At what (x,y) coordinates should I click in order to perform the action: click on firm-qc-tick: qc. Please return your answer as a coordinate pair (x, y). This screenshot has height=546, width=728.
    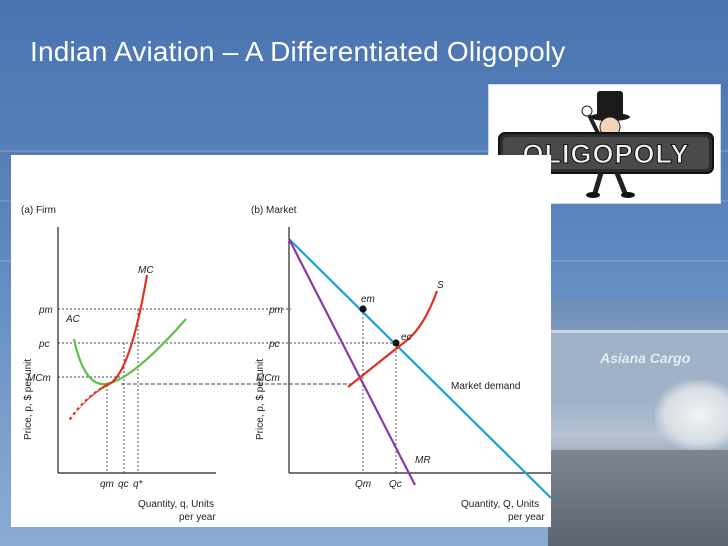
    Looking at the image, I should click on (123, 484).